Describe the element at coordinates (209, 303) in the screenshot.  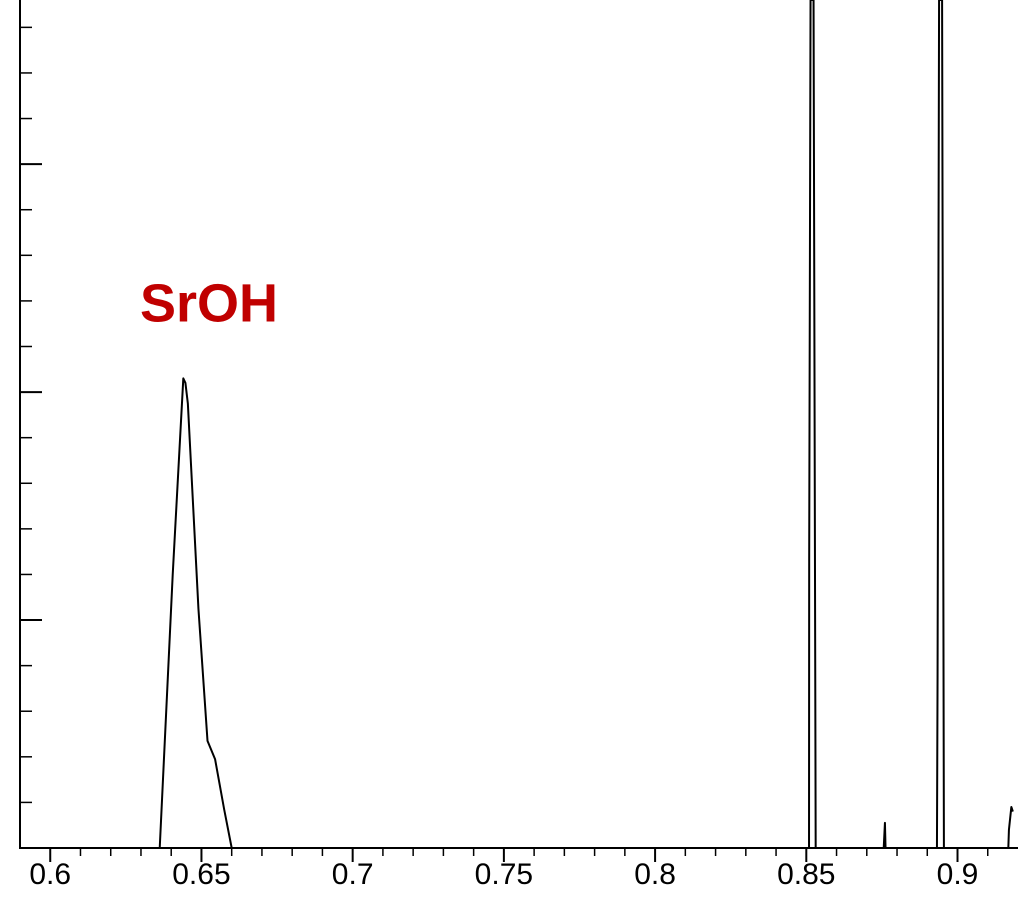
I see `annotation: SrOH` at that location.